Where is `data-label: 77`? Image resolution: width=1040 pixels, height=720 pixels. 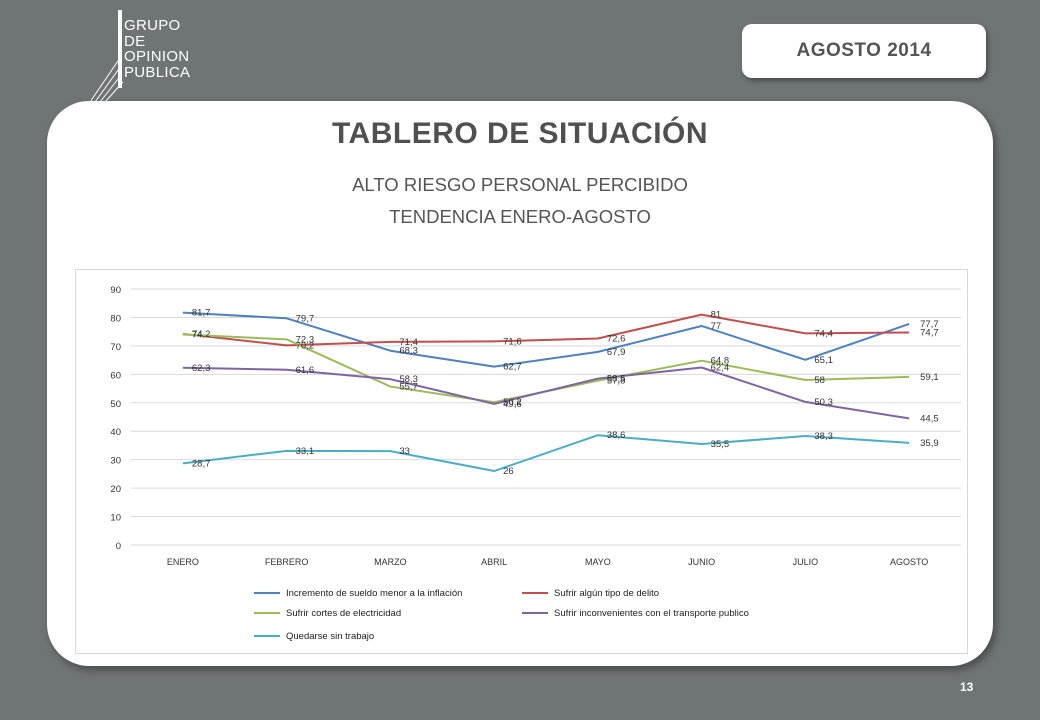 data-label: 77 is located at coordinates (716, 326).